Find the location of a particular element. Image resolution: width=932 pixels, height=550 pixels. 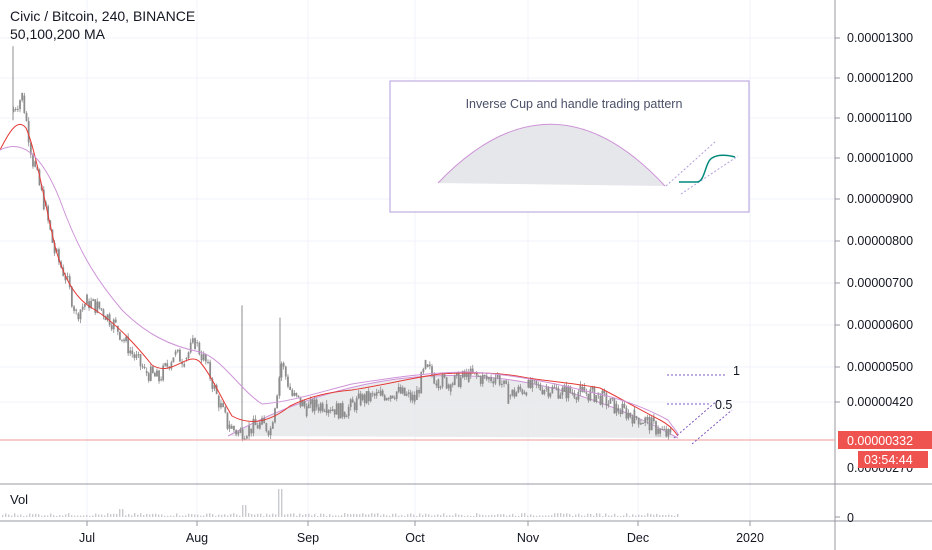

countdown-value: 03:54:44 is located at coordinates (888, 460).